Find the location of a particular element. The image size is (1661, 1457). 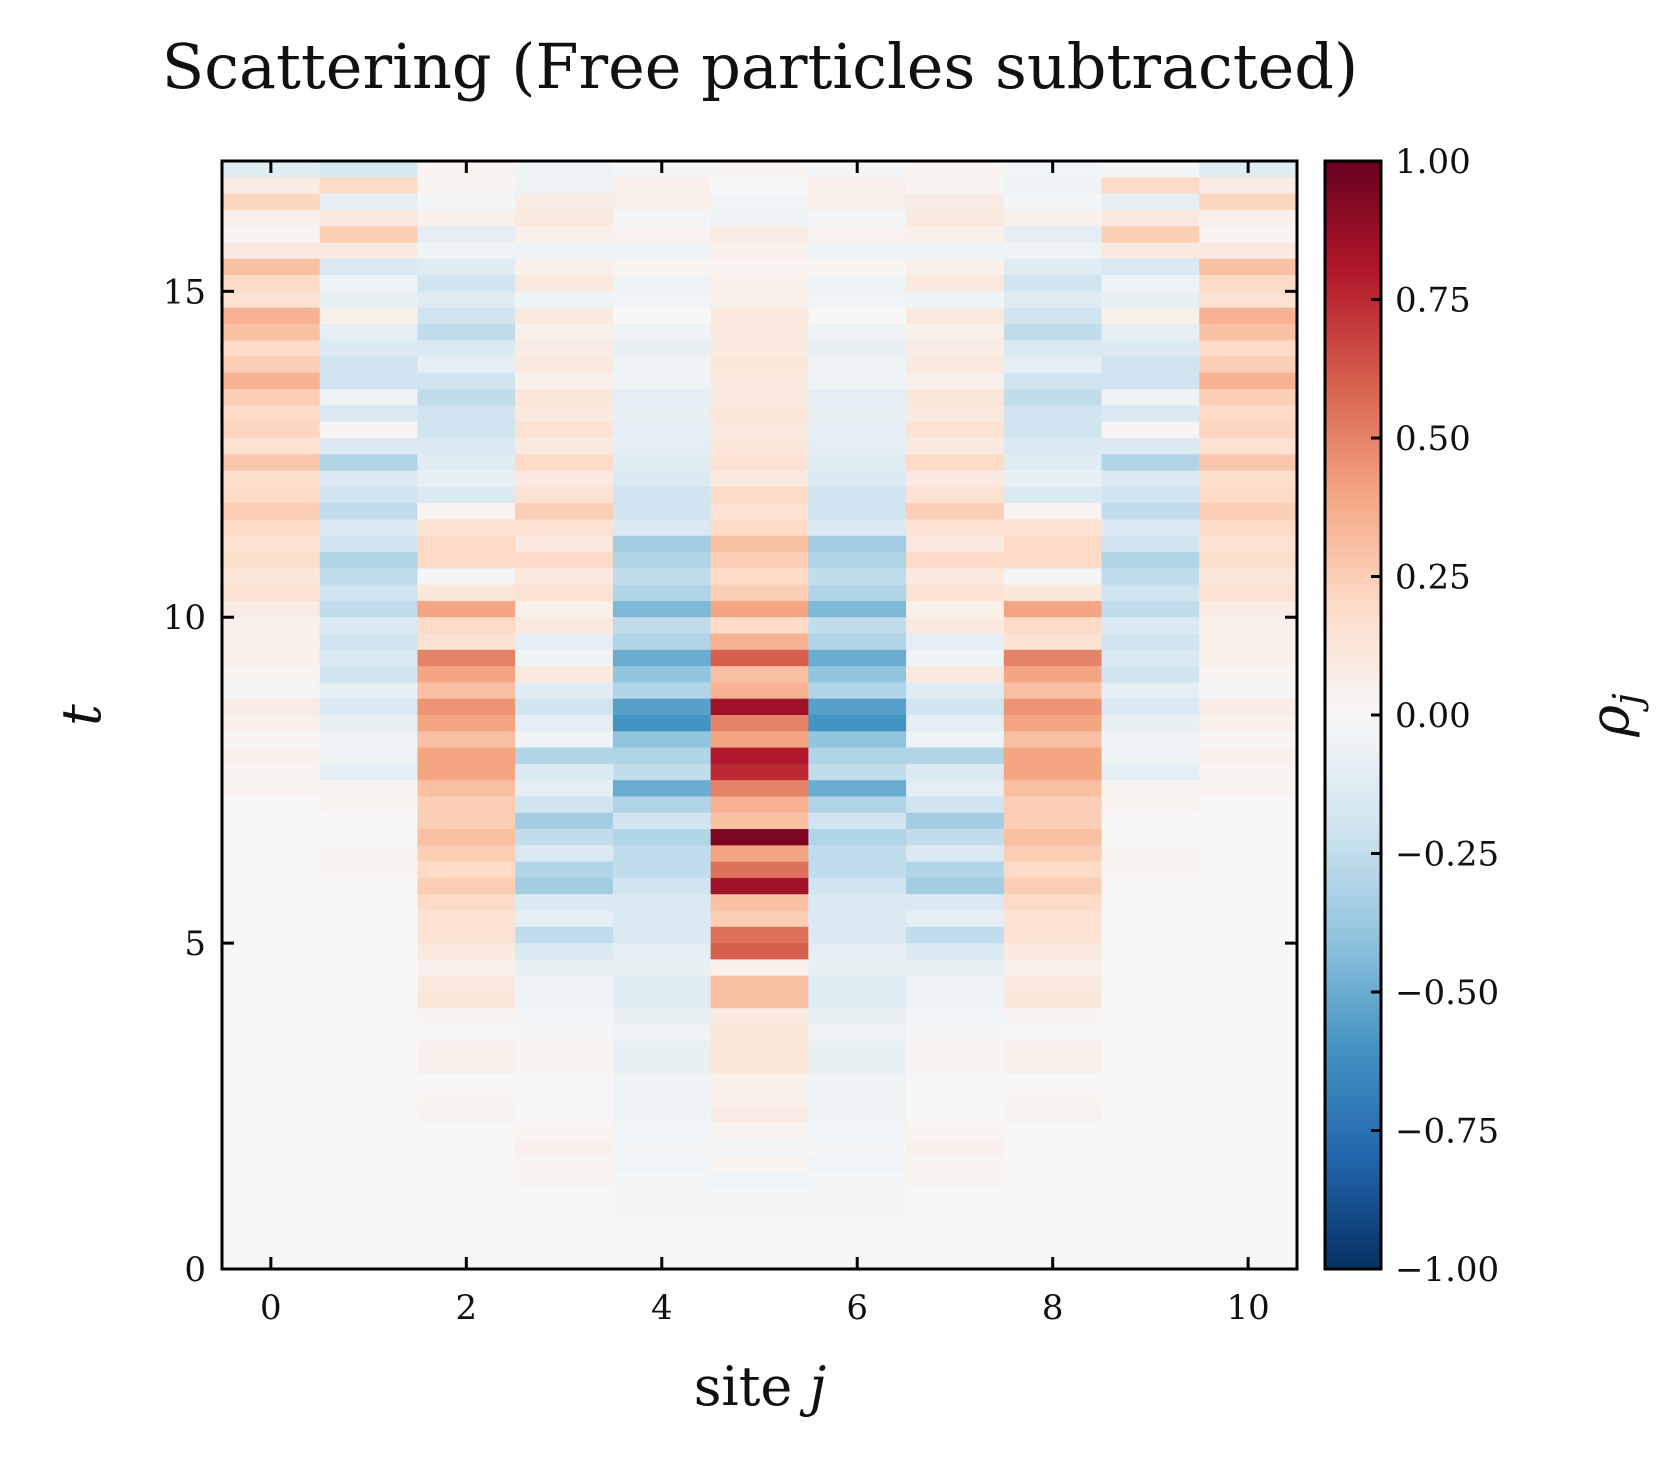

x-tick-label: 4 is located at coordinates (662, 1308).